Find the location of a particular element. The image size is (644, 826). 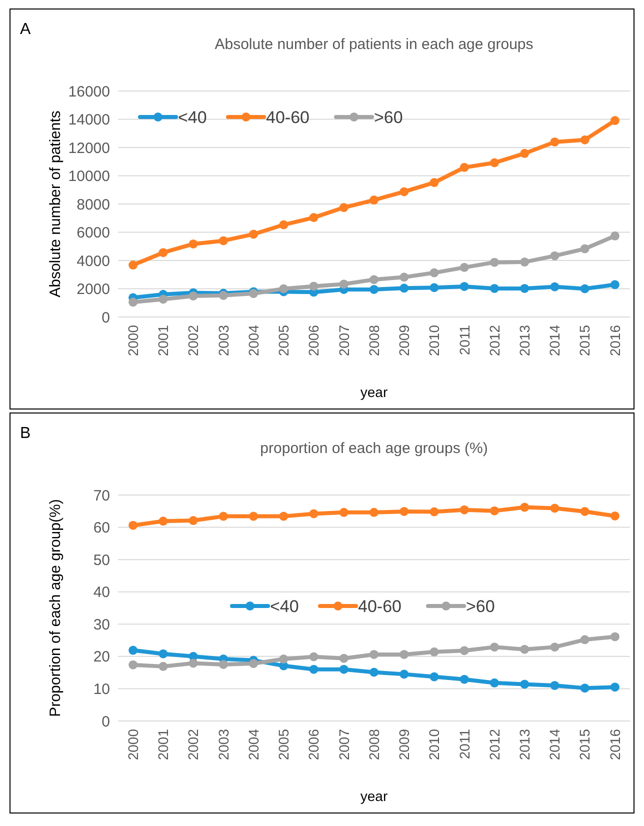

text: A is located at coordinates (25, 29).